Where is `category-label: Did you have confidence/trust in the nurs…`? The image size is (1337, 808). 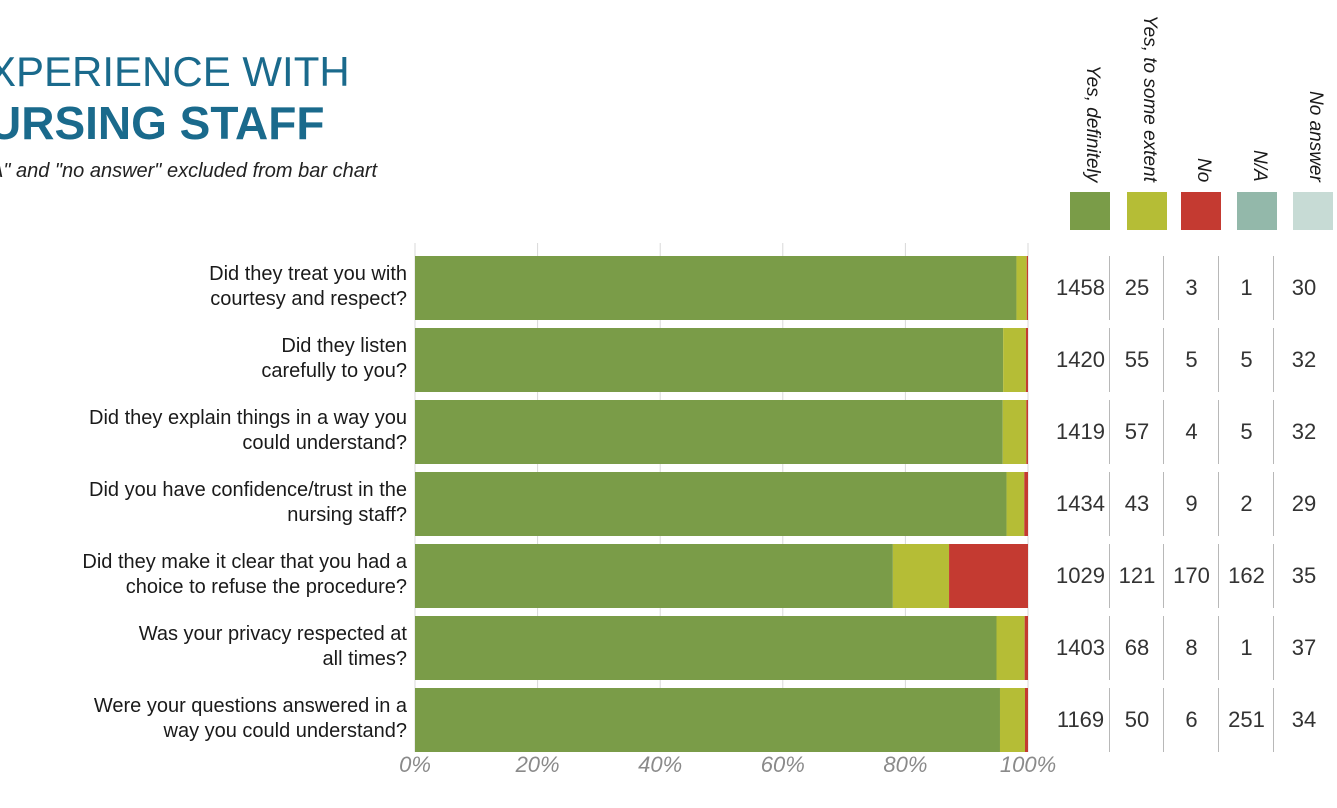
category-label: Did you have confidence/trust in the nurs… is located at coordinates (203, 503).